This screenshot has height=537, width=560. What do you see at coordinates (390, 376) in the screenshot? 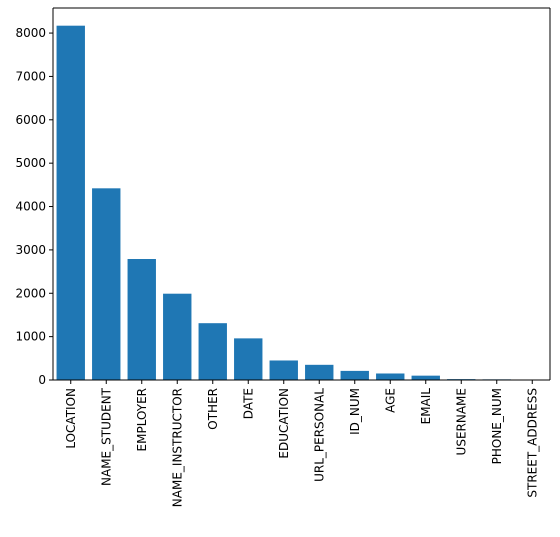
I see `bar-age` at bounding box center [390, 376].